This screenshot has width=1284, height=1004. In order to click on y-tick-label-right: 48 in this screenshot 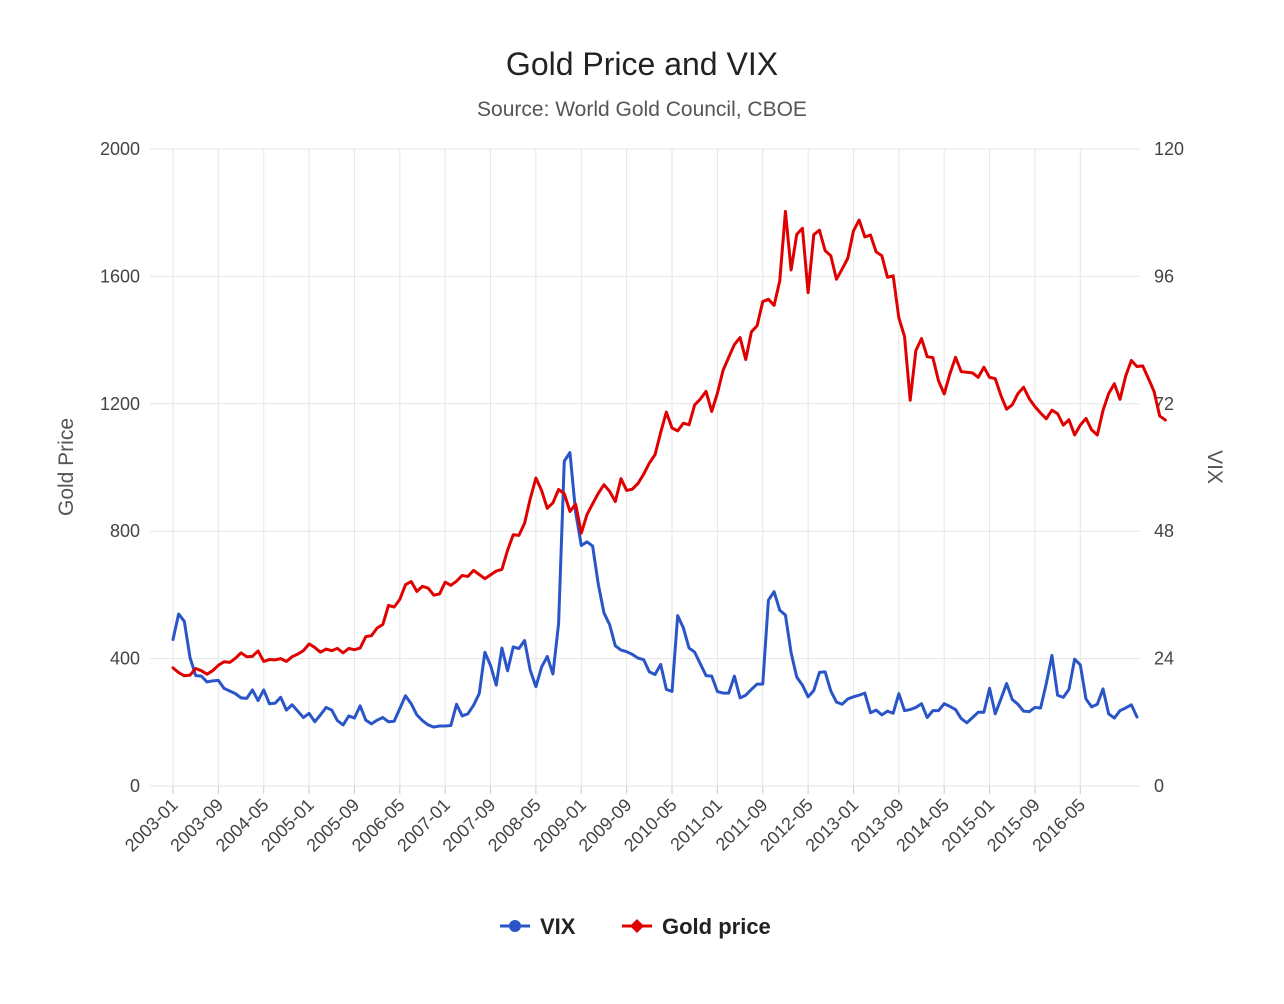, I will do `click(1164, 531)`.